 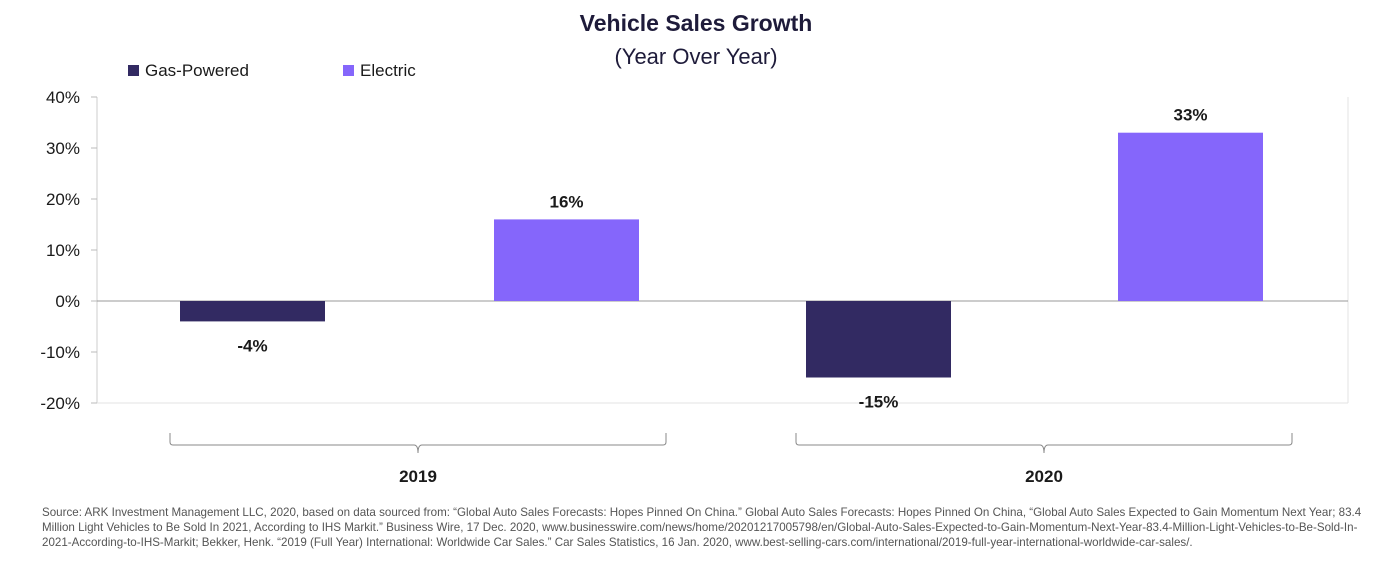 I want to click on data-label-gas-powered-2019: -4%, so click(x=252, y=345).